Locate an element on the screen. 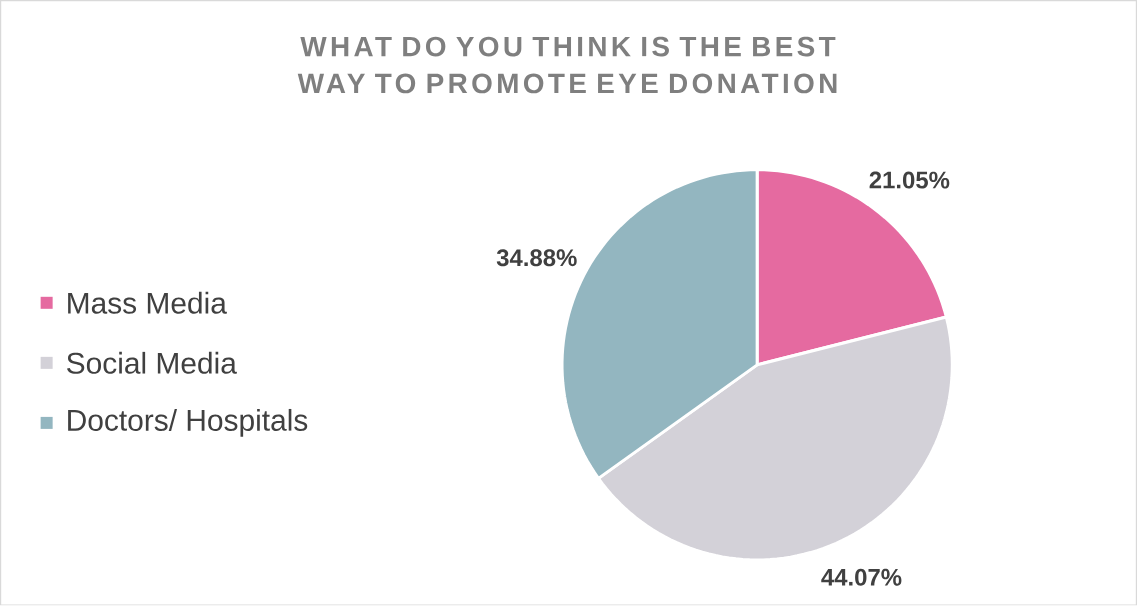  legend-label: Social Media is located at coordinates (152, 363).